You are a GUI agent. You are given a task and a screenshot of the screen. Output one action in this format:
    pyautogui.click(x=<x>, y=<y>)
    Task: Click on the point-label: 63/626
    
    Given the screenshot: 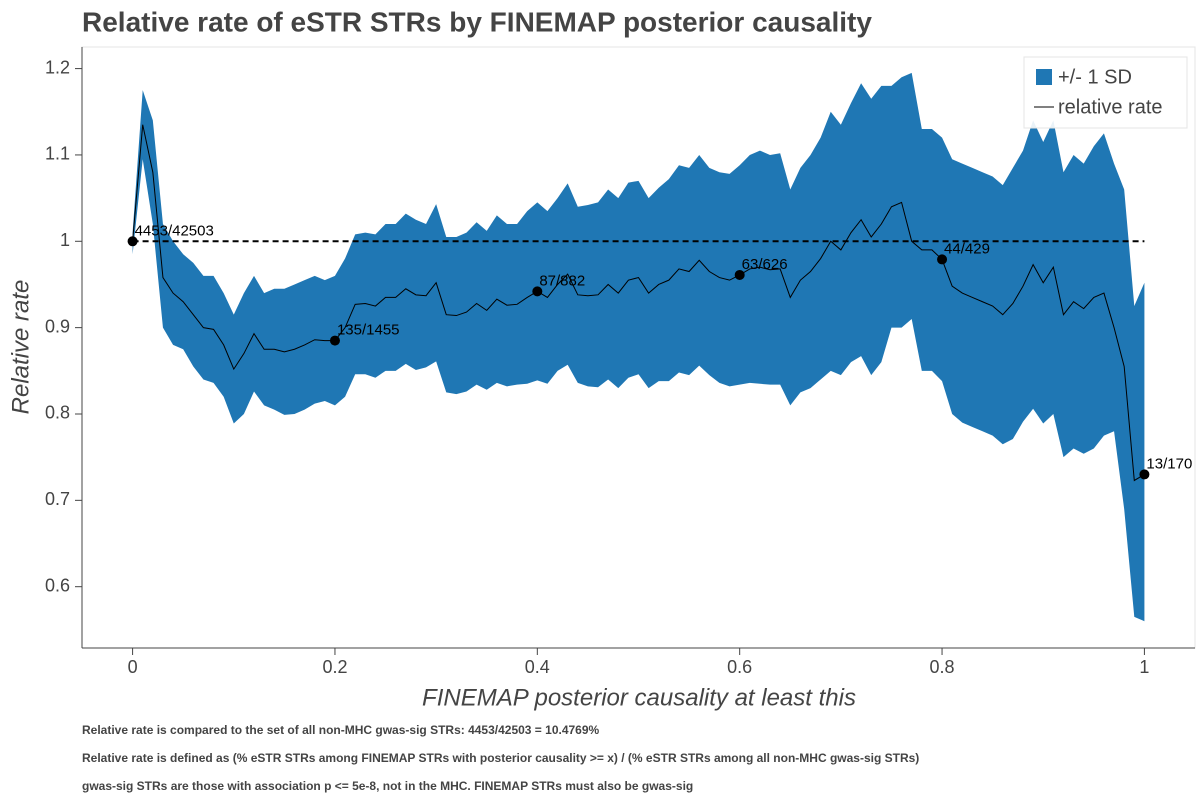 What is the action you would take?
    pyautogui.click(x=765, y=264)
    